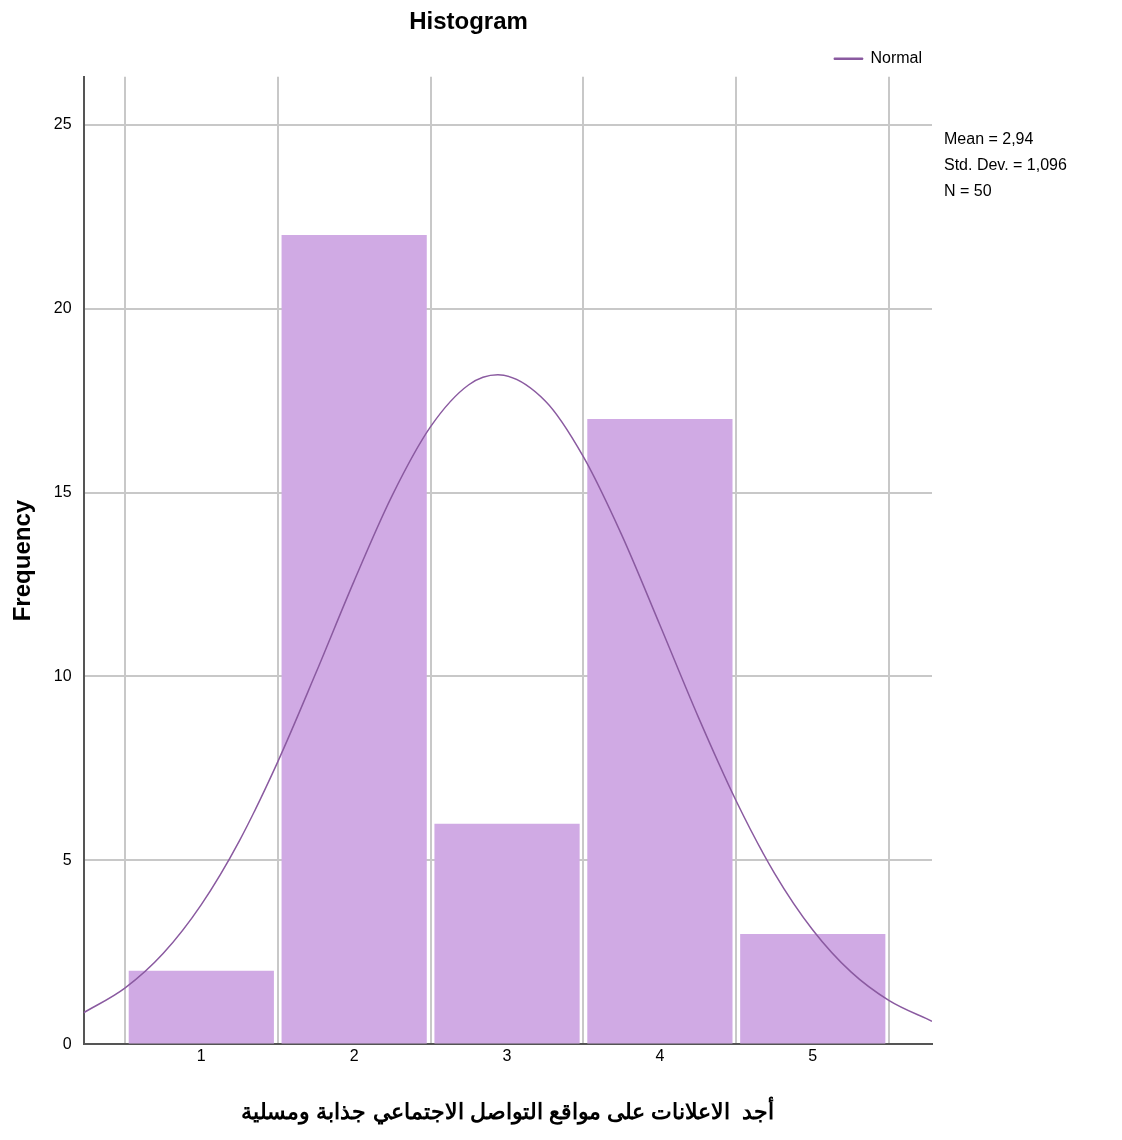  What do you see at coordinates (67, 1043) in the screenshot?
I see `y-tick-label: 0` at bounding box center [67, 1043].